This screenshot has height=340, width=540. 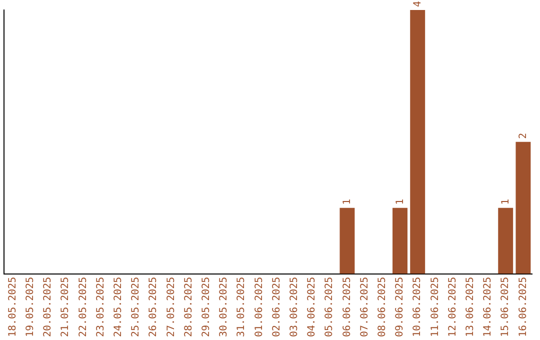 What do you see at coordinates (171, 307) in the screenshot?
I see `x-tick-label: 27.05.2025` at bounding box center [171, 307].